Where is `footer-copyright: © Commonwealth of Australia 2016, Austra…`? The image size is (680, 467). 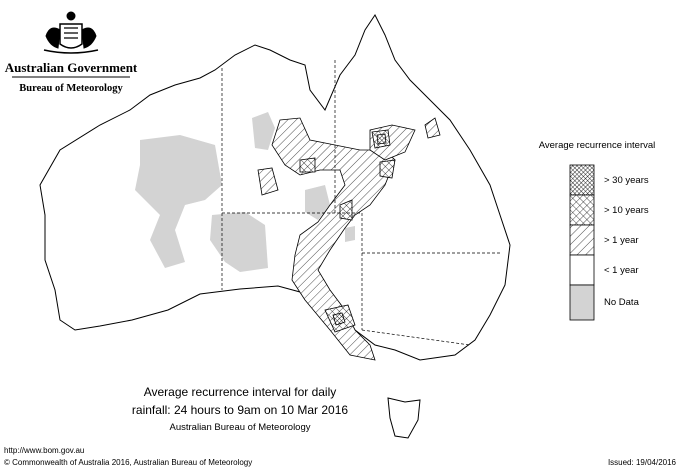 footer-copyright: © Commonwealth of Australia 2016, Austra… is located at coordinates (128, 462).